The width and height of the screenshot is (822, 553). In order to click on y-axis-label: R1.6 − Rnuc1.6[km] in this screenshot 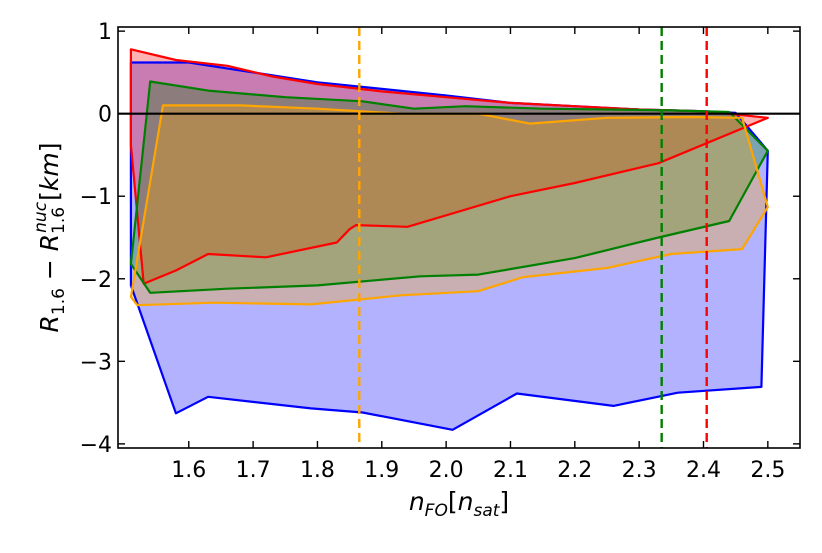, I will do `click(50, 238)`.